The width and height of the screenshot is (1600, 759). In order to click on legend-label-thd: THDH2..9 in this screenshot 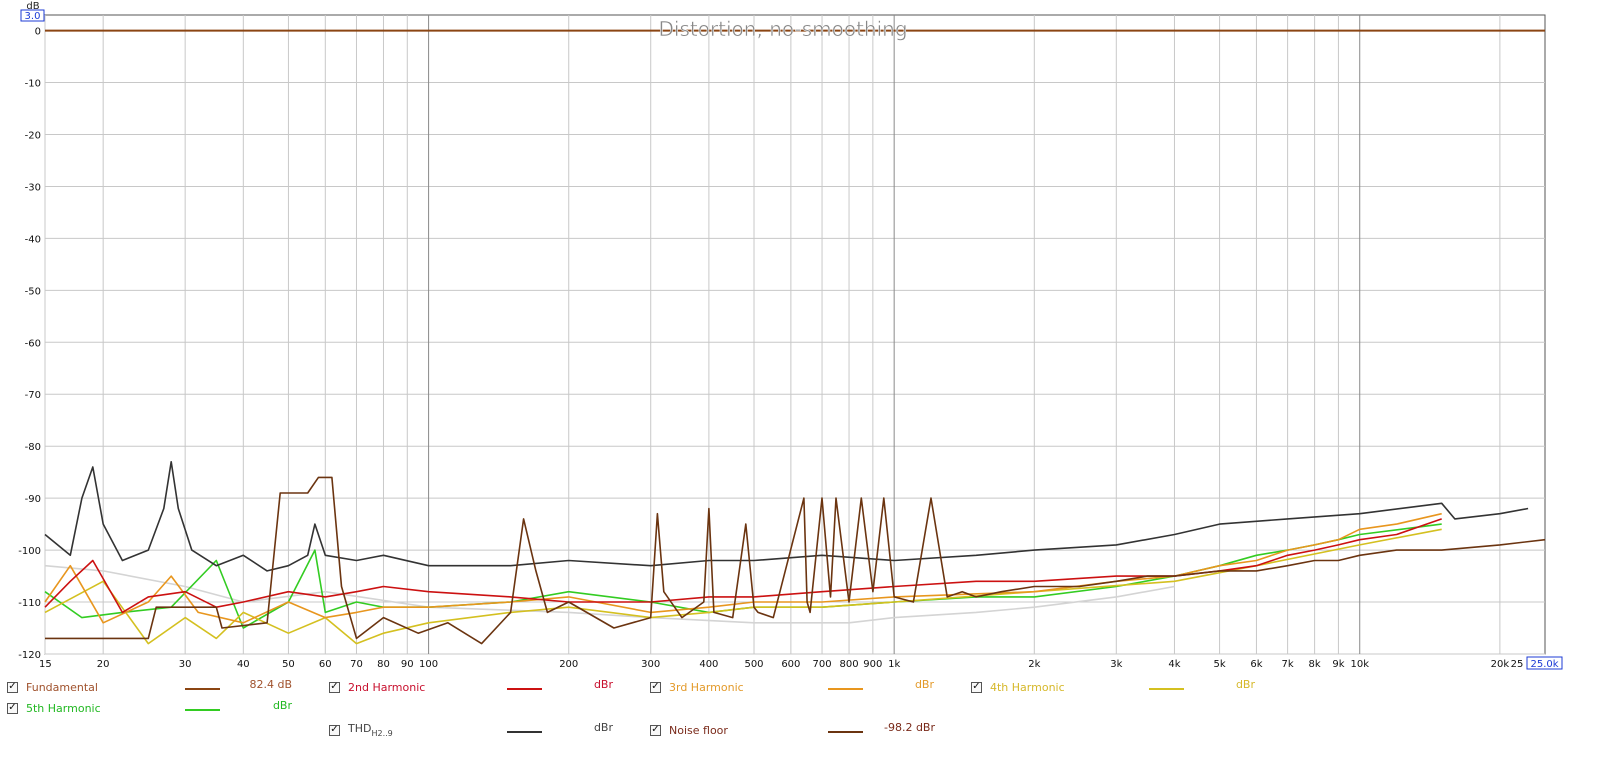, I will do `click(370, 730)`.